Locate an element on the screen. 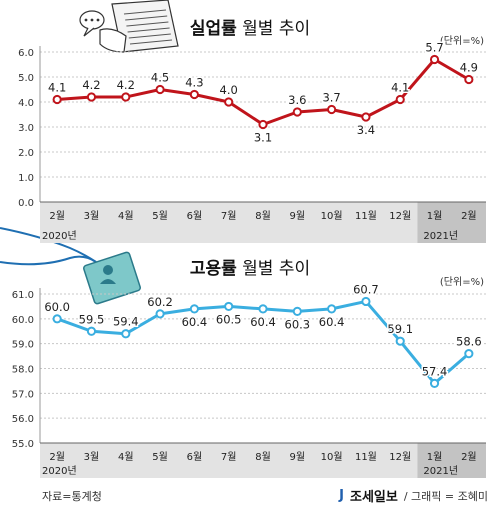 The height and width of the screenshot is (507, 500). unemployment-xtick-label: 6월 is located at coordinates (195, 216).